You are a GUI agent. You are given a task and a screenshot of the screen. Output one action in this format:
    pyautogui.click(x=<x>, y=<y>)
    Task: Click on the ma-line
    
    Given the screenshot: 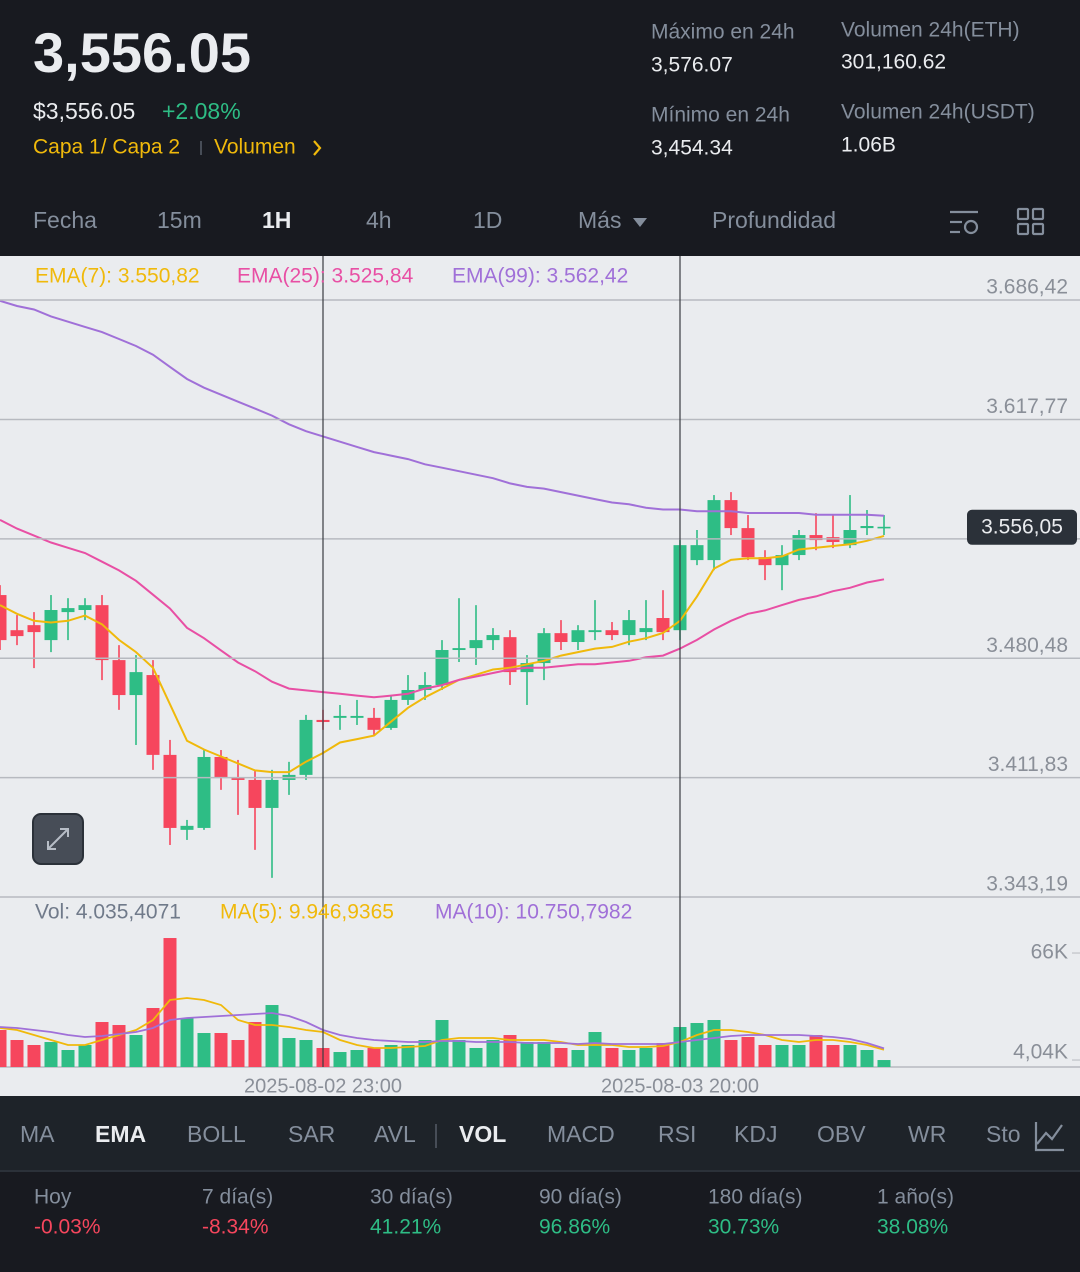 What is the action you would take?
    pyautogui.click(x=442, y=1031)
    